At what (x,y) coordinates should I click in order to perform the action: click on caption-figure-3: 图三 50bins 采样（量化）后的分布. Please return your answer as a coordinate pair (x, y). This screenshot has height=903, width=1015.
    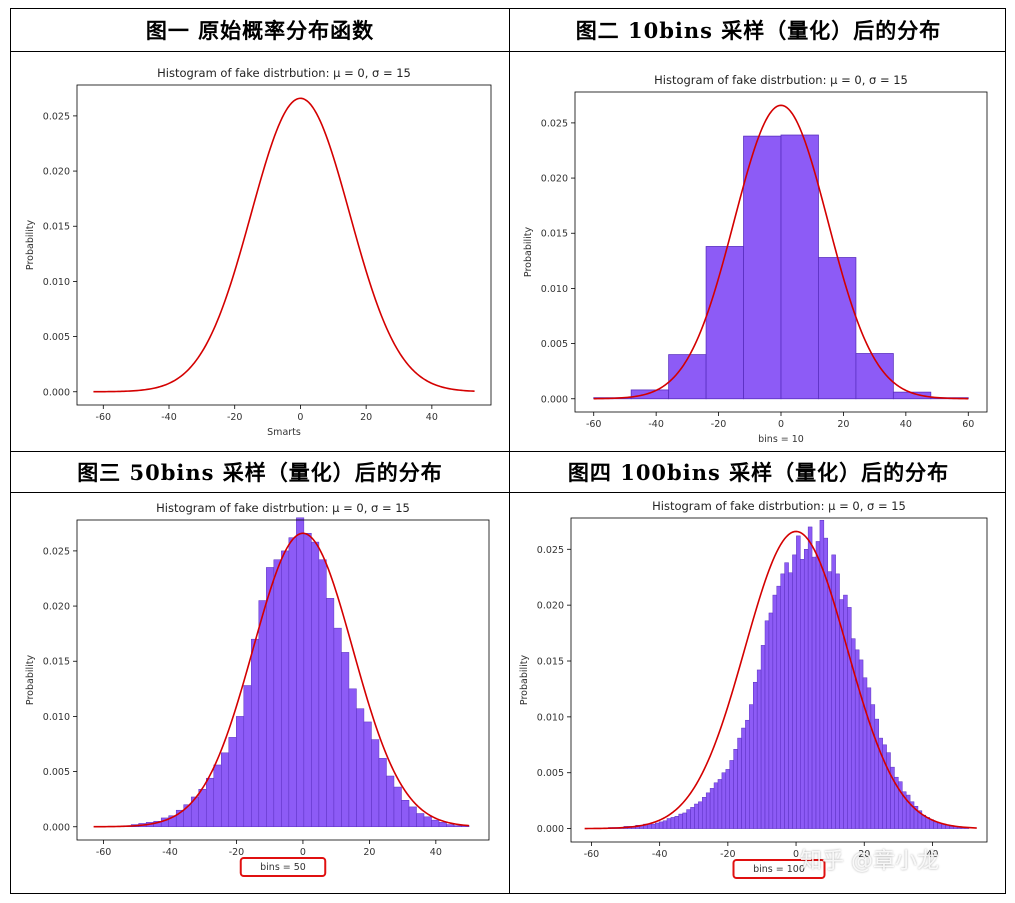
    Looking at the image, I should click on (260, 472).